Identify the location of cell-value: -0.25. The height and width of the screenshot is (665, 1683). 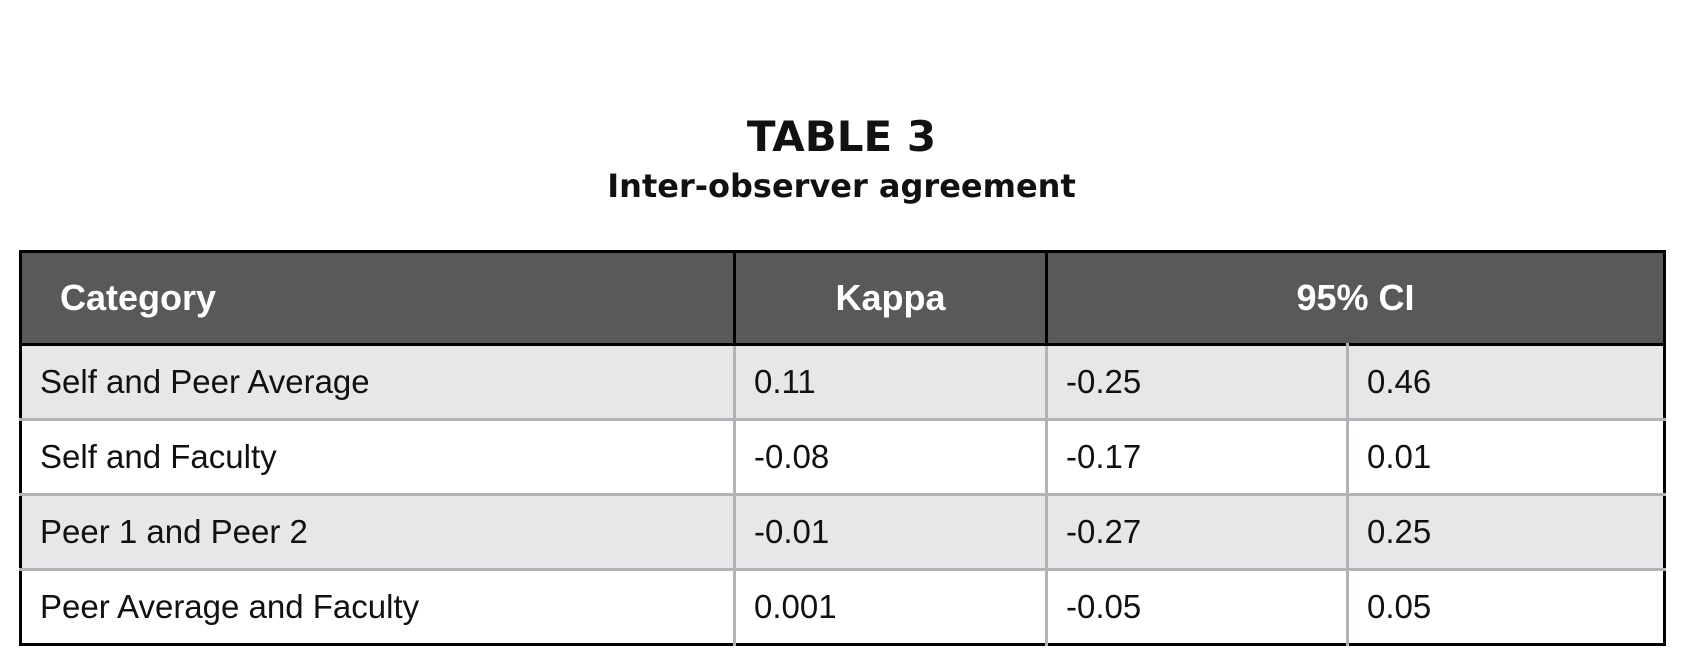
(1197, 382).